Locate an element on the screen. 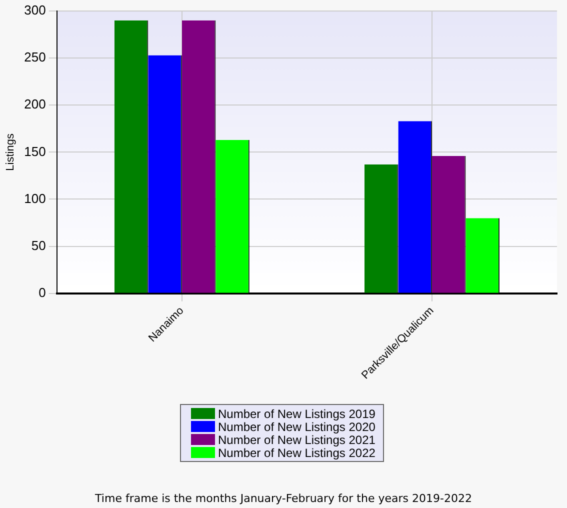 This screenshot has height=508, width=567. y-tick-label: 200 is located at coordinates (35, 104).